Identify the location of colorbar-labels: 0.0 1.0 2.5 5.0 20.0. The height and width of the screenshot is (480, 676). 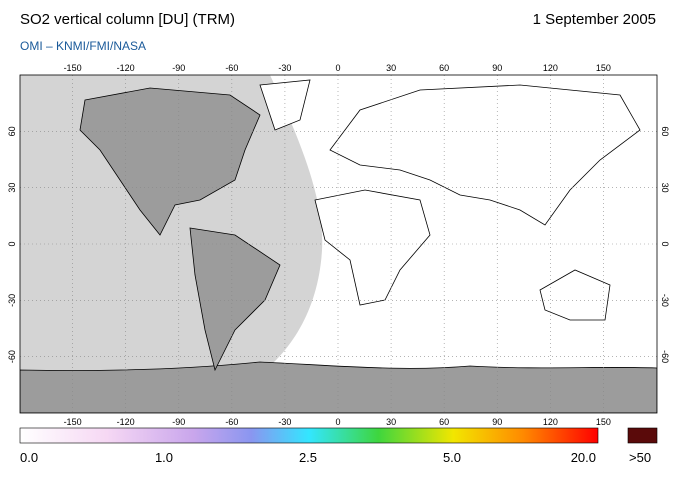
(308, 457).